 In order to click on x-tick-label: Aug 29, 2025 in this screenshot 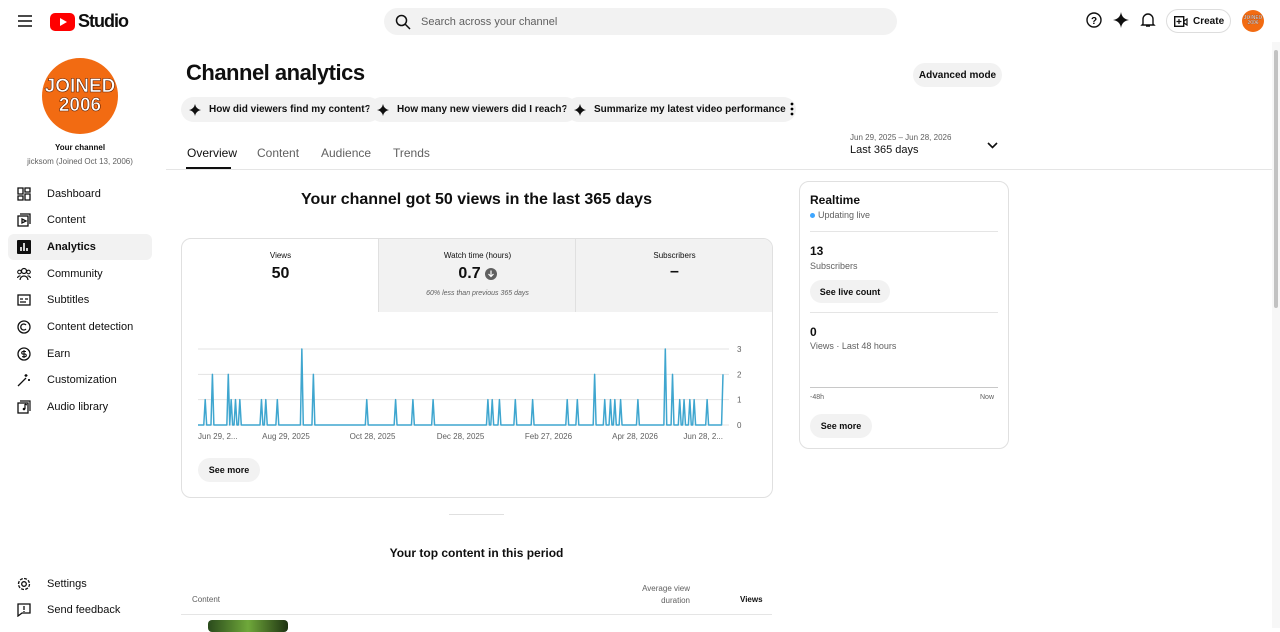, I will do `click(286, 436)`.